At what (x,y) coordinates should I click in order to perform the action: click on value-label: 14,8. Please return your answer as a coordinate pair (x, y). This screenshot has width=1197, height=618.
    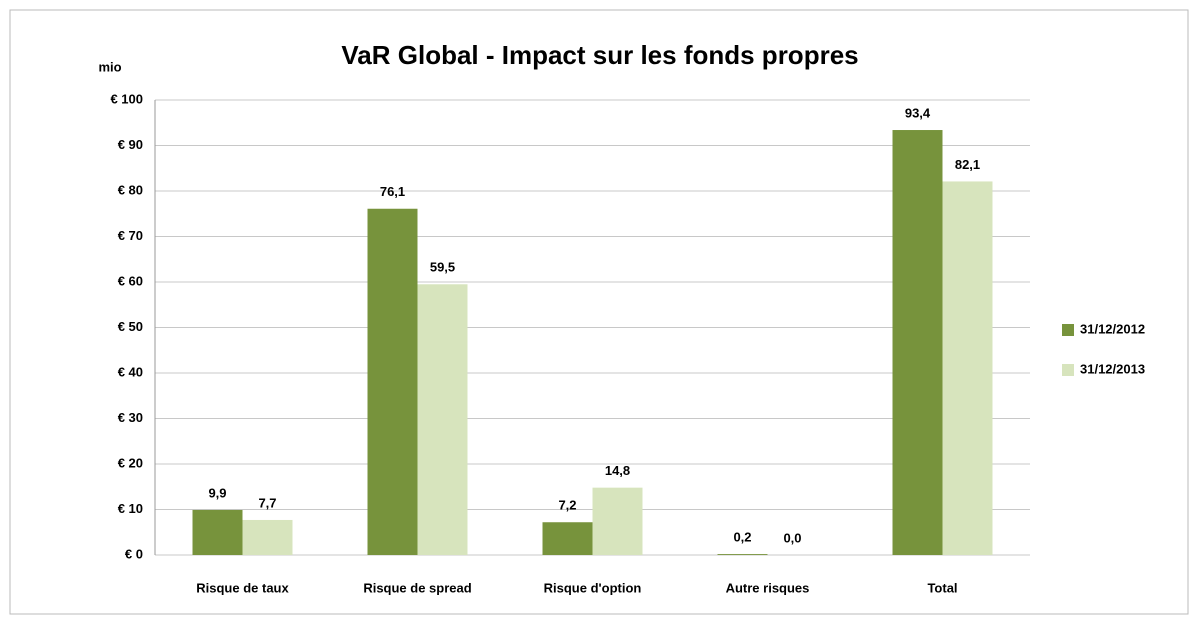
    Looking at the image, I should click on (617, 470).